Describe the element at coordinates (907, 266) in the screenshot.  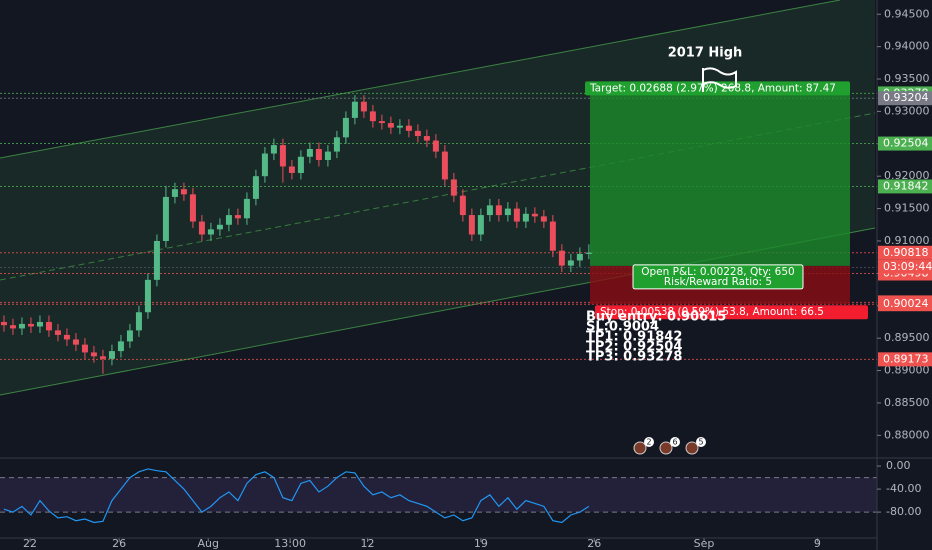
I see `countdown: 03:09:44` at that location.